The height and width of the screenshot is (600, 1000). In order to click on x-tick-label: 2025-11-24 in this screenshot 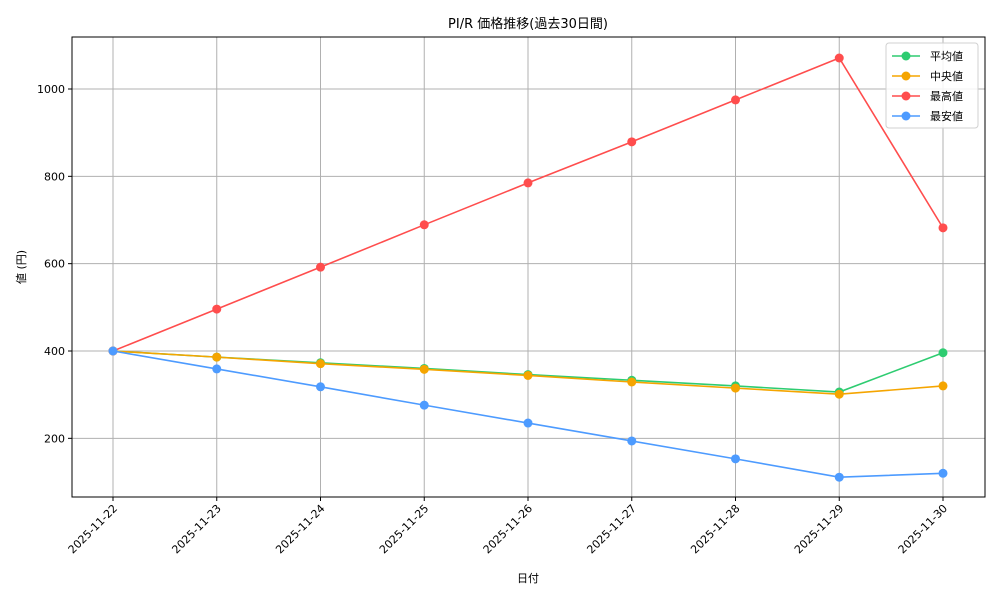, I will do `click(300, 529)`.